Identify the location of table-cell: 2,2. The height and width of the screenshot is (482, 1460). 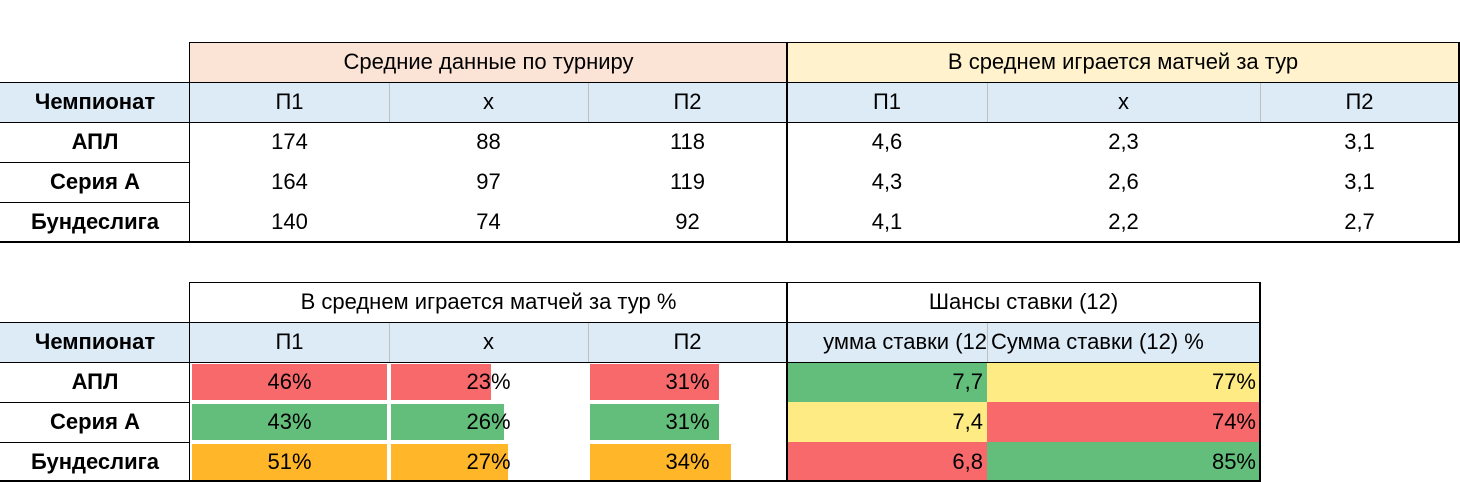
(1123, 221).